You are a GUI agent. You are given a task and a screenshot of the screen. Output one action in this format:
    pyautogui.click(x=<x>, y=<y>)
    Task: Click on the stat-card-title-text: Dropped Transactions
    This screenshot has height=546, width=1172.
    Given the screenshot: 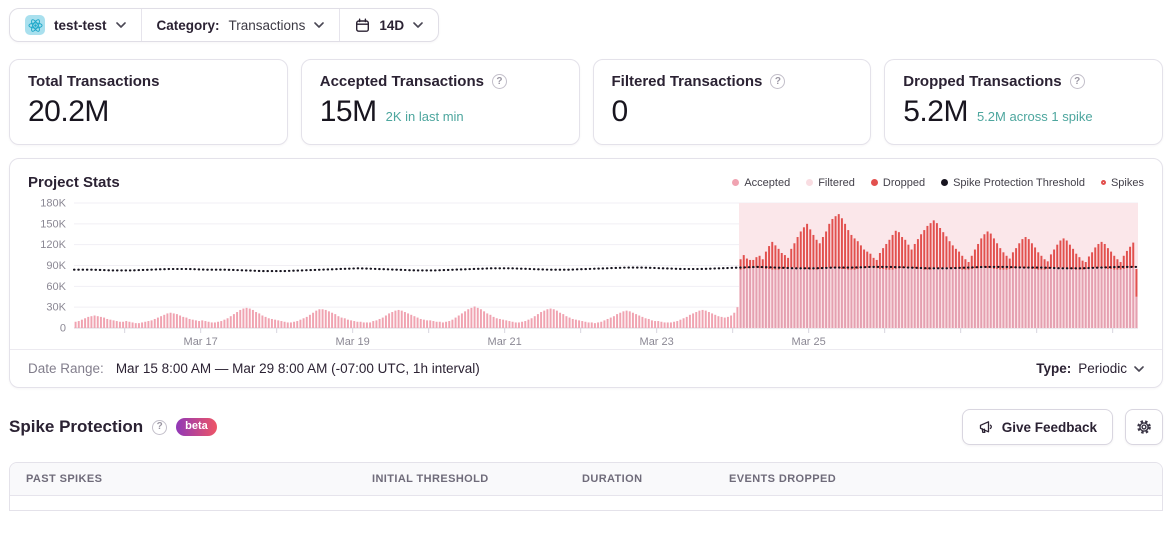 What is the action you would take?
    pyautogui.click(x=982, y=81)
    